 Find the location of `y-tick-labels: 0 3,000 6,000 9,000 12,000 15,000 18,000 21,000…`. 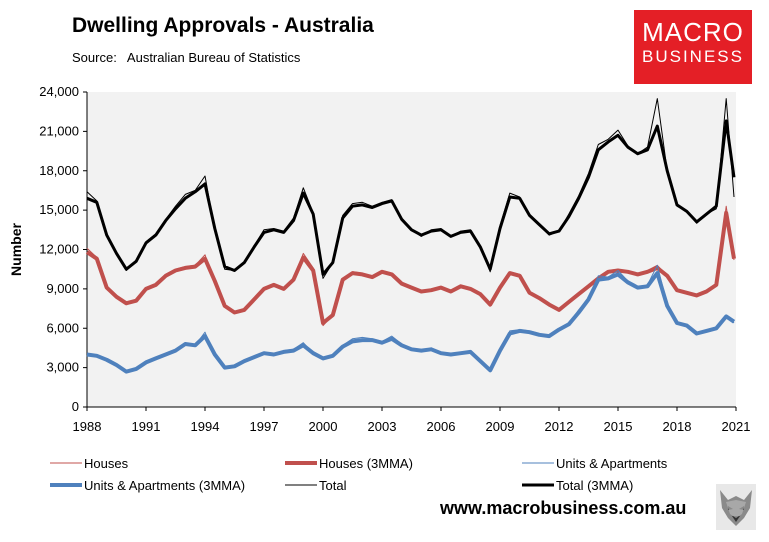

y-tick-labels: 0 3,000 6,000 9,000 12,000 15,000 18,000 21,000… is located at coordinates (59, 249).